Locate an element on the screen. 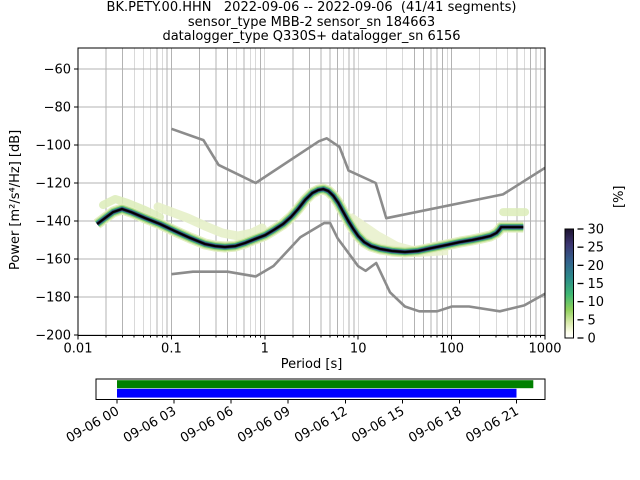 This screenshot has width=640, height=480. timeline-tick-label: 09-06 06 is located at coordinates (207, 425).